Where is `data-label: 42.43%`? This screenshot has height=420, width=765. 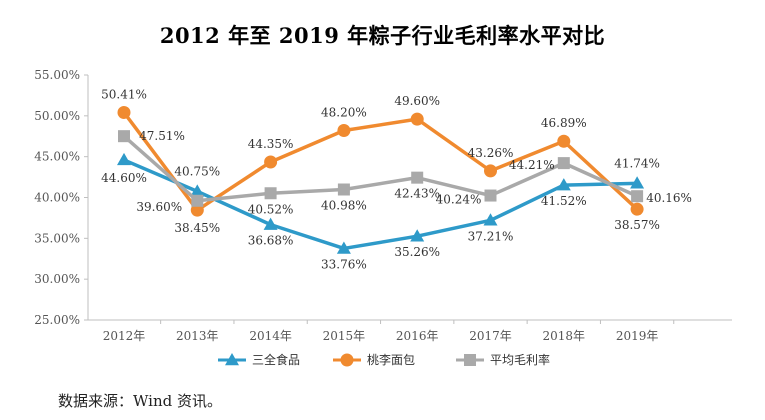 data-label: 42.43% is located at coordinates (417, 194).